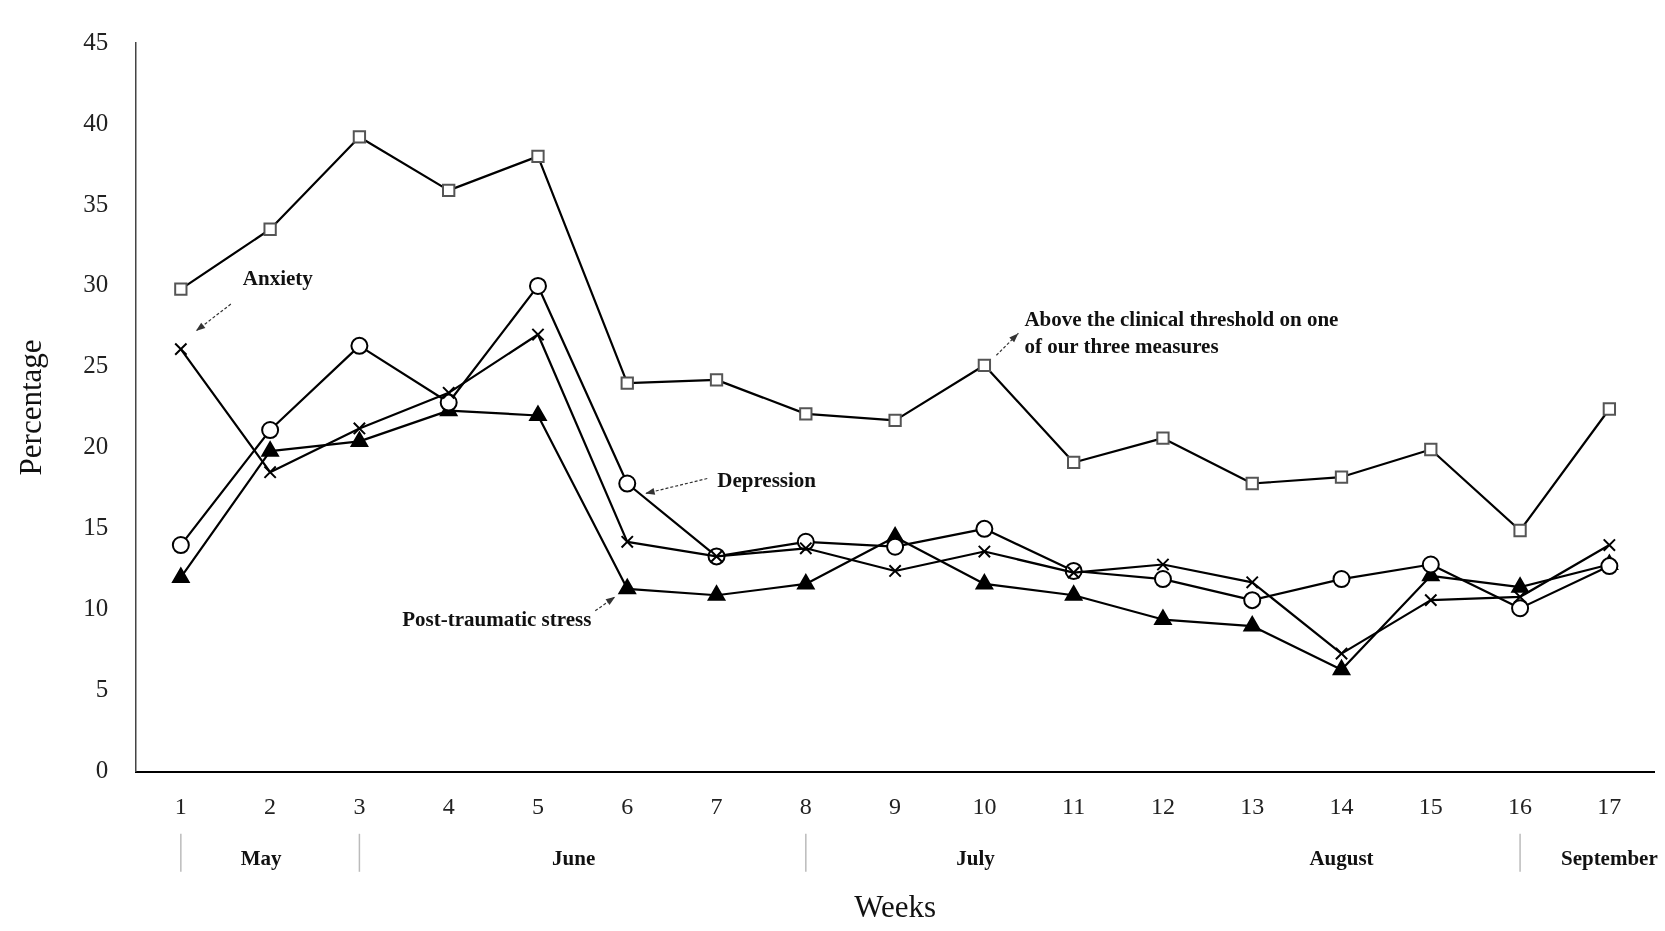 This screenshot has width=1665, height=931. I want to click on text: Depression, so click(767, 479).